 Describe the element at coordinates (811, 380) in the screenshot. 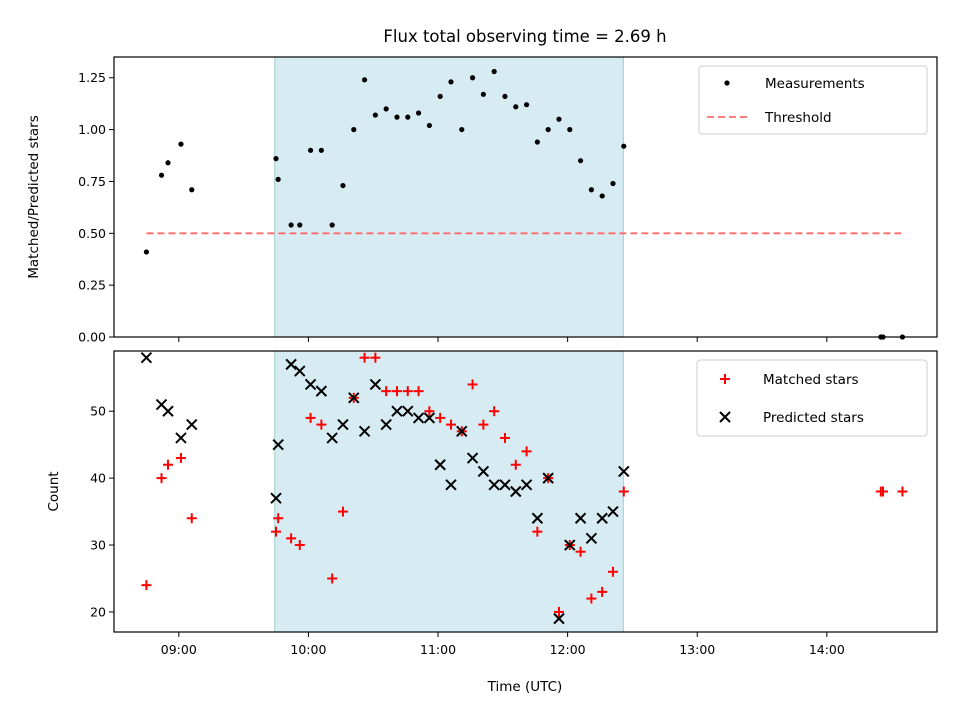

I see `legend-label: Matched stars` at that location.